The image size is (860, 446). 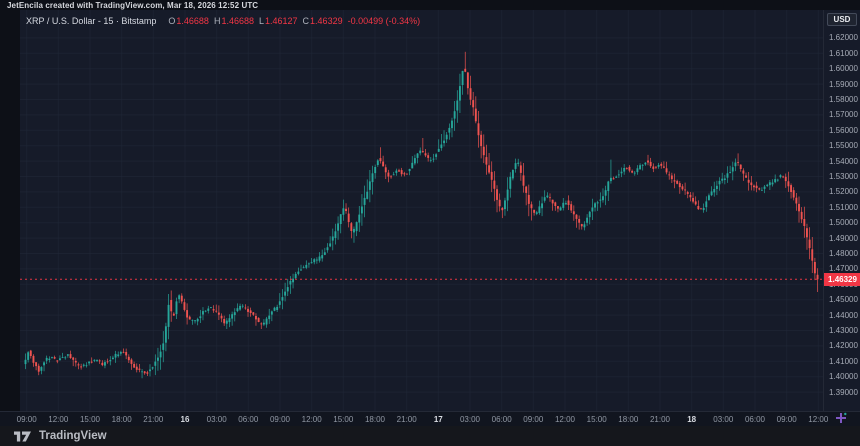 What do you see at coordinates (843, 84) in the screenshot?
I see `price-tick-label: 1.59000` at bounding box center [843, 84].